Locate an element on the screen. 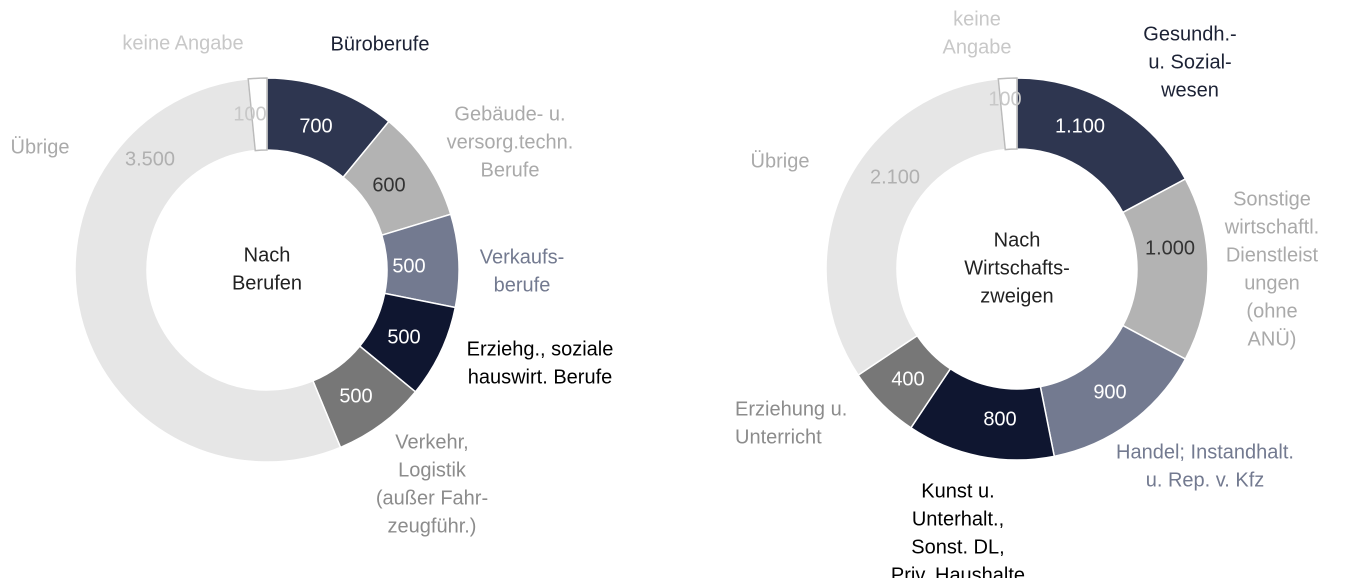 The image size is (1348, 578). category-label: Unterricht is located at coordinates (778, 437).